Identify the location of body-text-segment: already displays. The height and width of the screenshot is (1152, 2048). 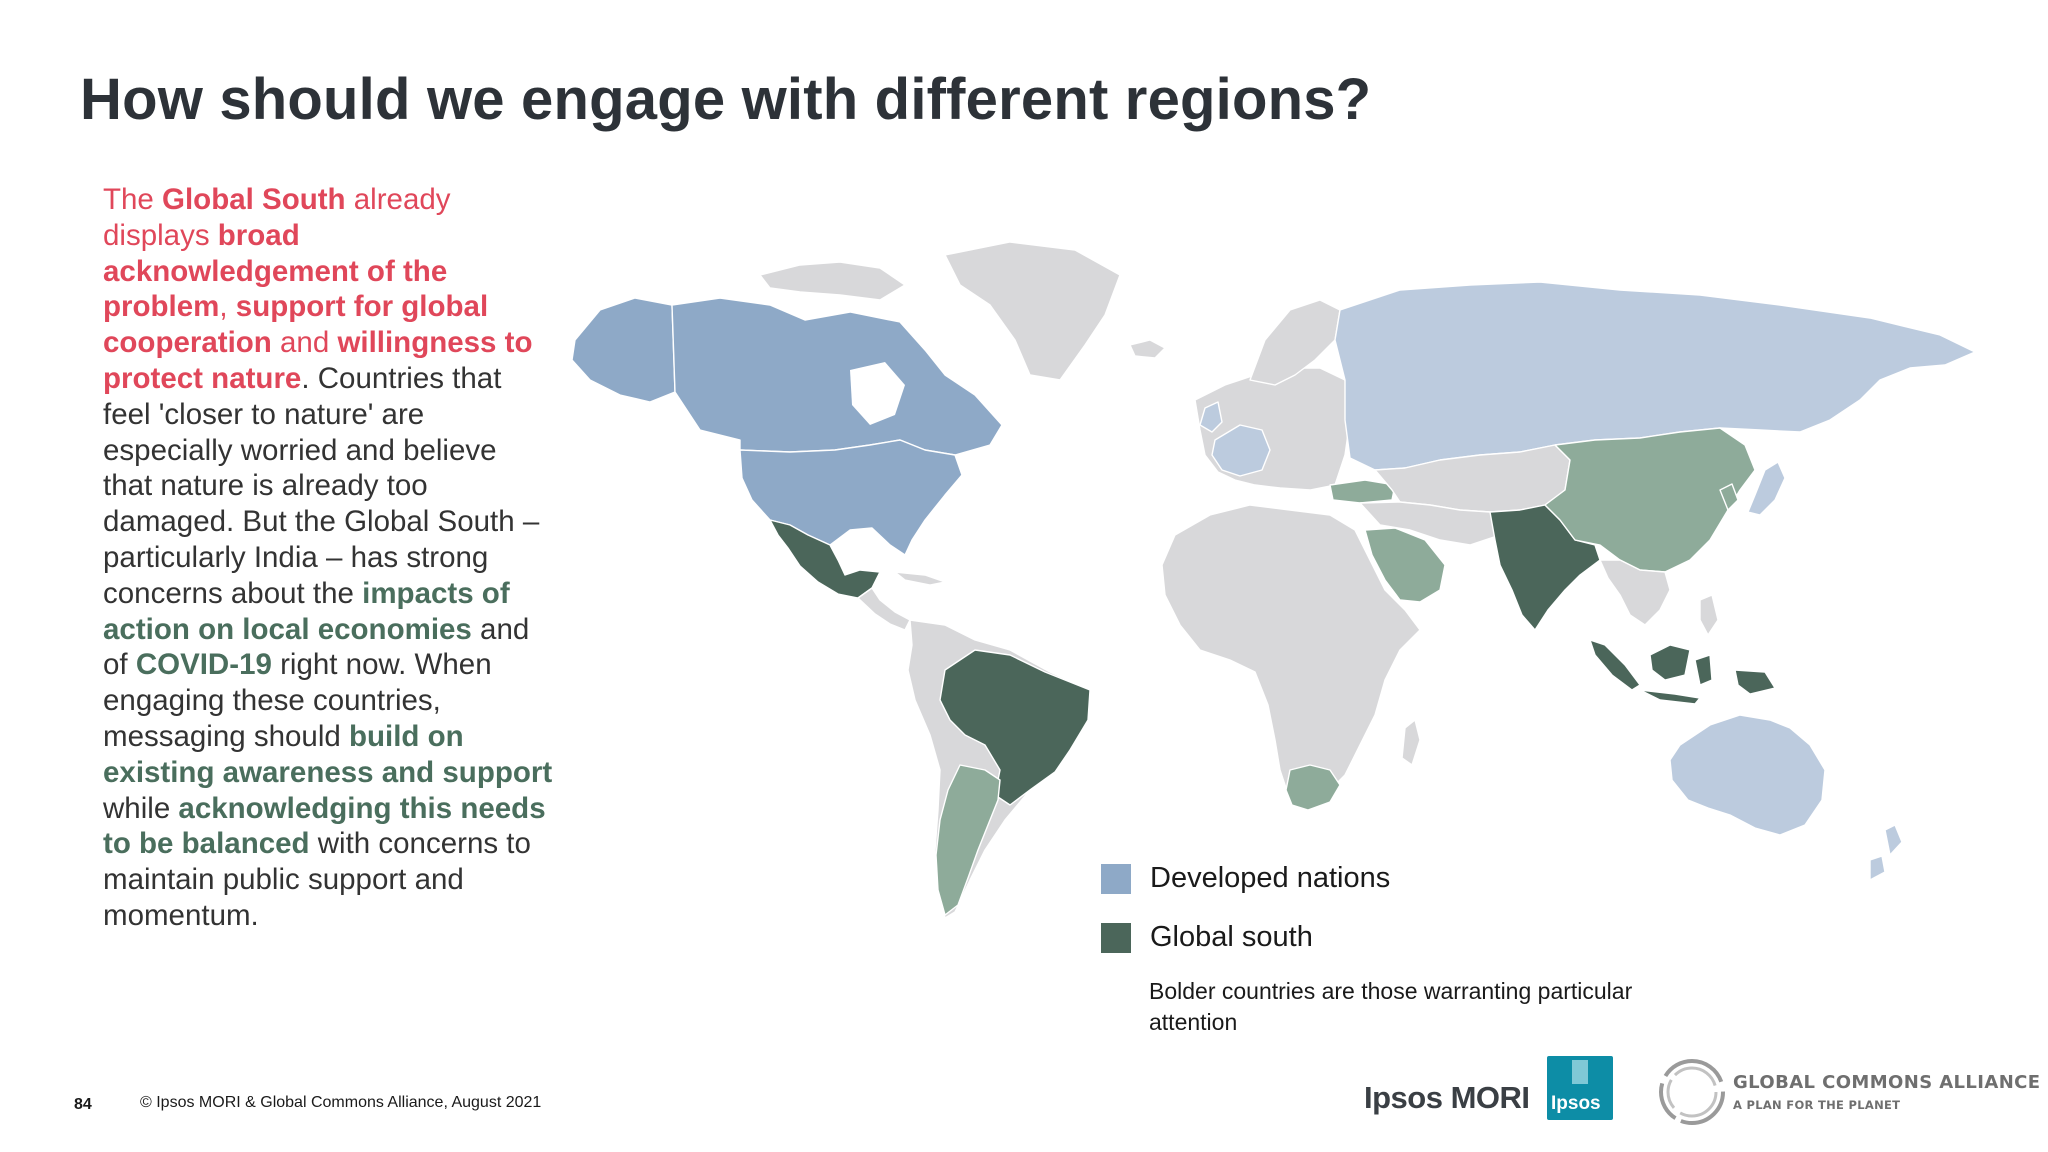
(277, 217).